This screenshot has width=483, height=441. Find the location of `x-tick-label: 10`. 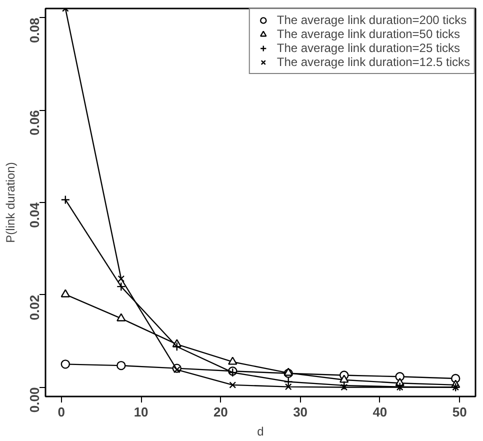

x-tick-label: 10 is located at coordinates (141, 412).